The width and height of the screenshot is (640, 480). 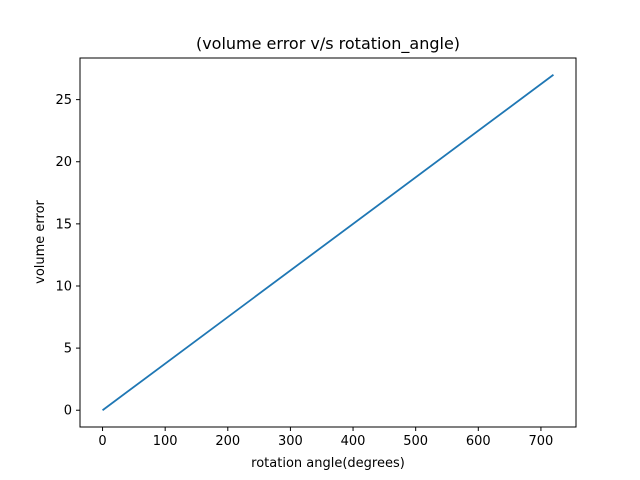 I want to click on y-tick-label: 20, so click(x=63, y=162).